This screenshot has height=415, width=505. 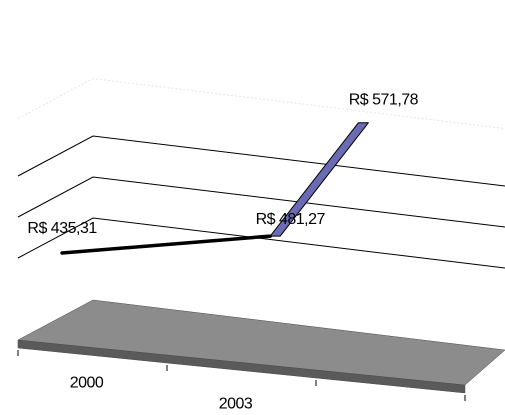 I want to click on category-label-2003: 2003, so click(x=236, y=404).